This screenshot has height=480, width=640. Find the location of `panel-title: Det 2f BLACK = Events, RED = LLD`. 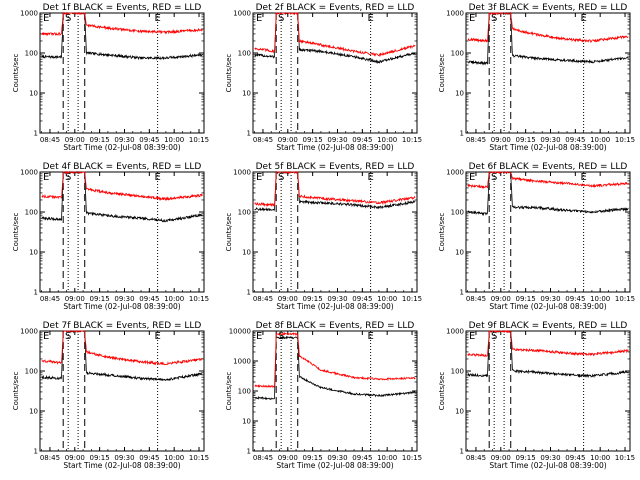

panel-title: Det 2f BLACK = Events, RED = LLD is located at coordinates (335, 8).